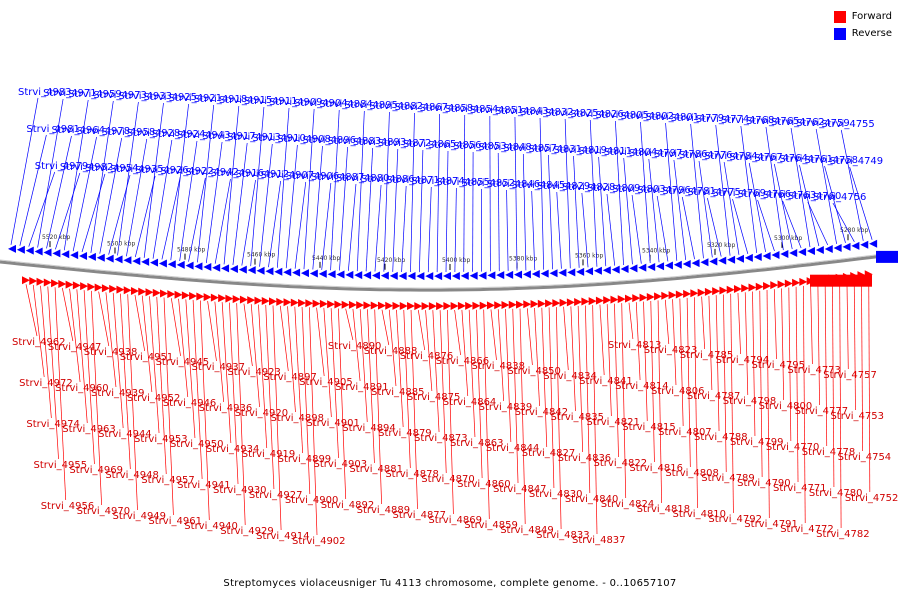  Describe the element at coordinates (756, 157) in the screenshot. I see `reverse-gene-label: Strvi_4767` at that location.